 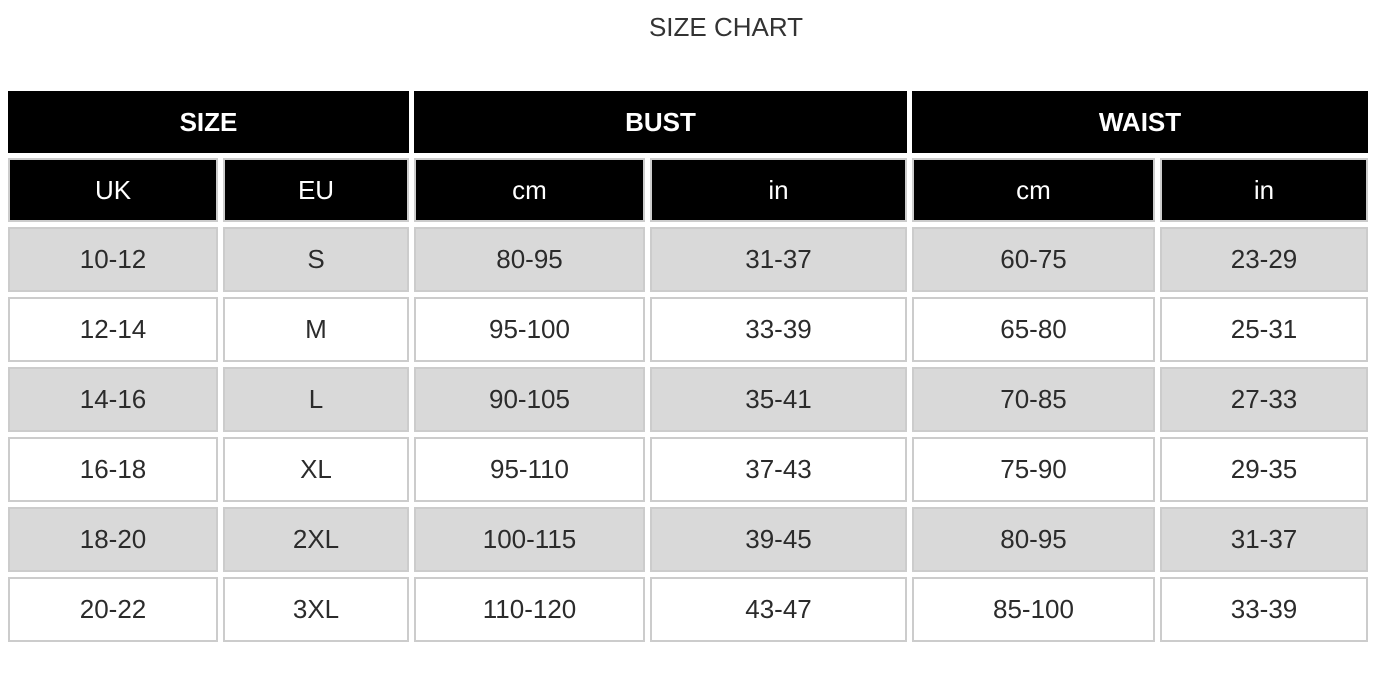 I want to click on table-cell: 2XL, so click(x=316, y=539).